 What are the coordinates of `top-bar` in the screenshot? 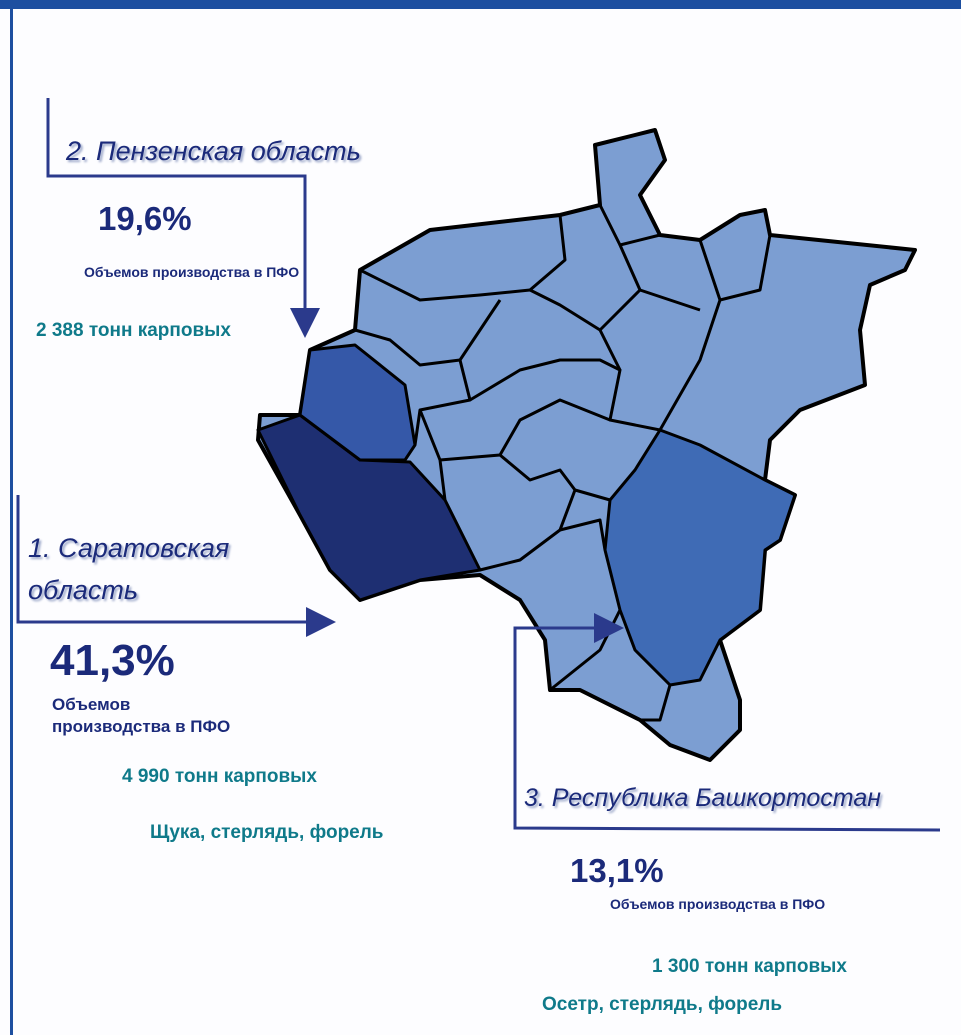 It's located at (480, 4).